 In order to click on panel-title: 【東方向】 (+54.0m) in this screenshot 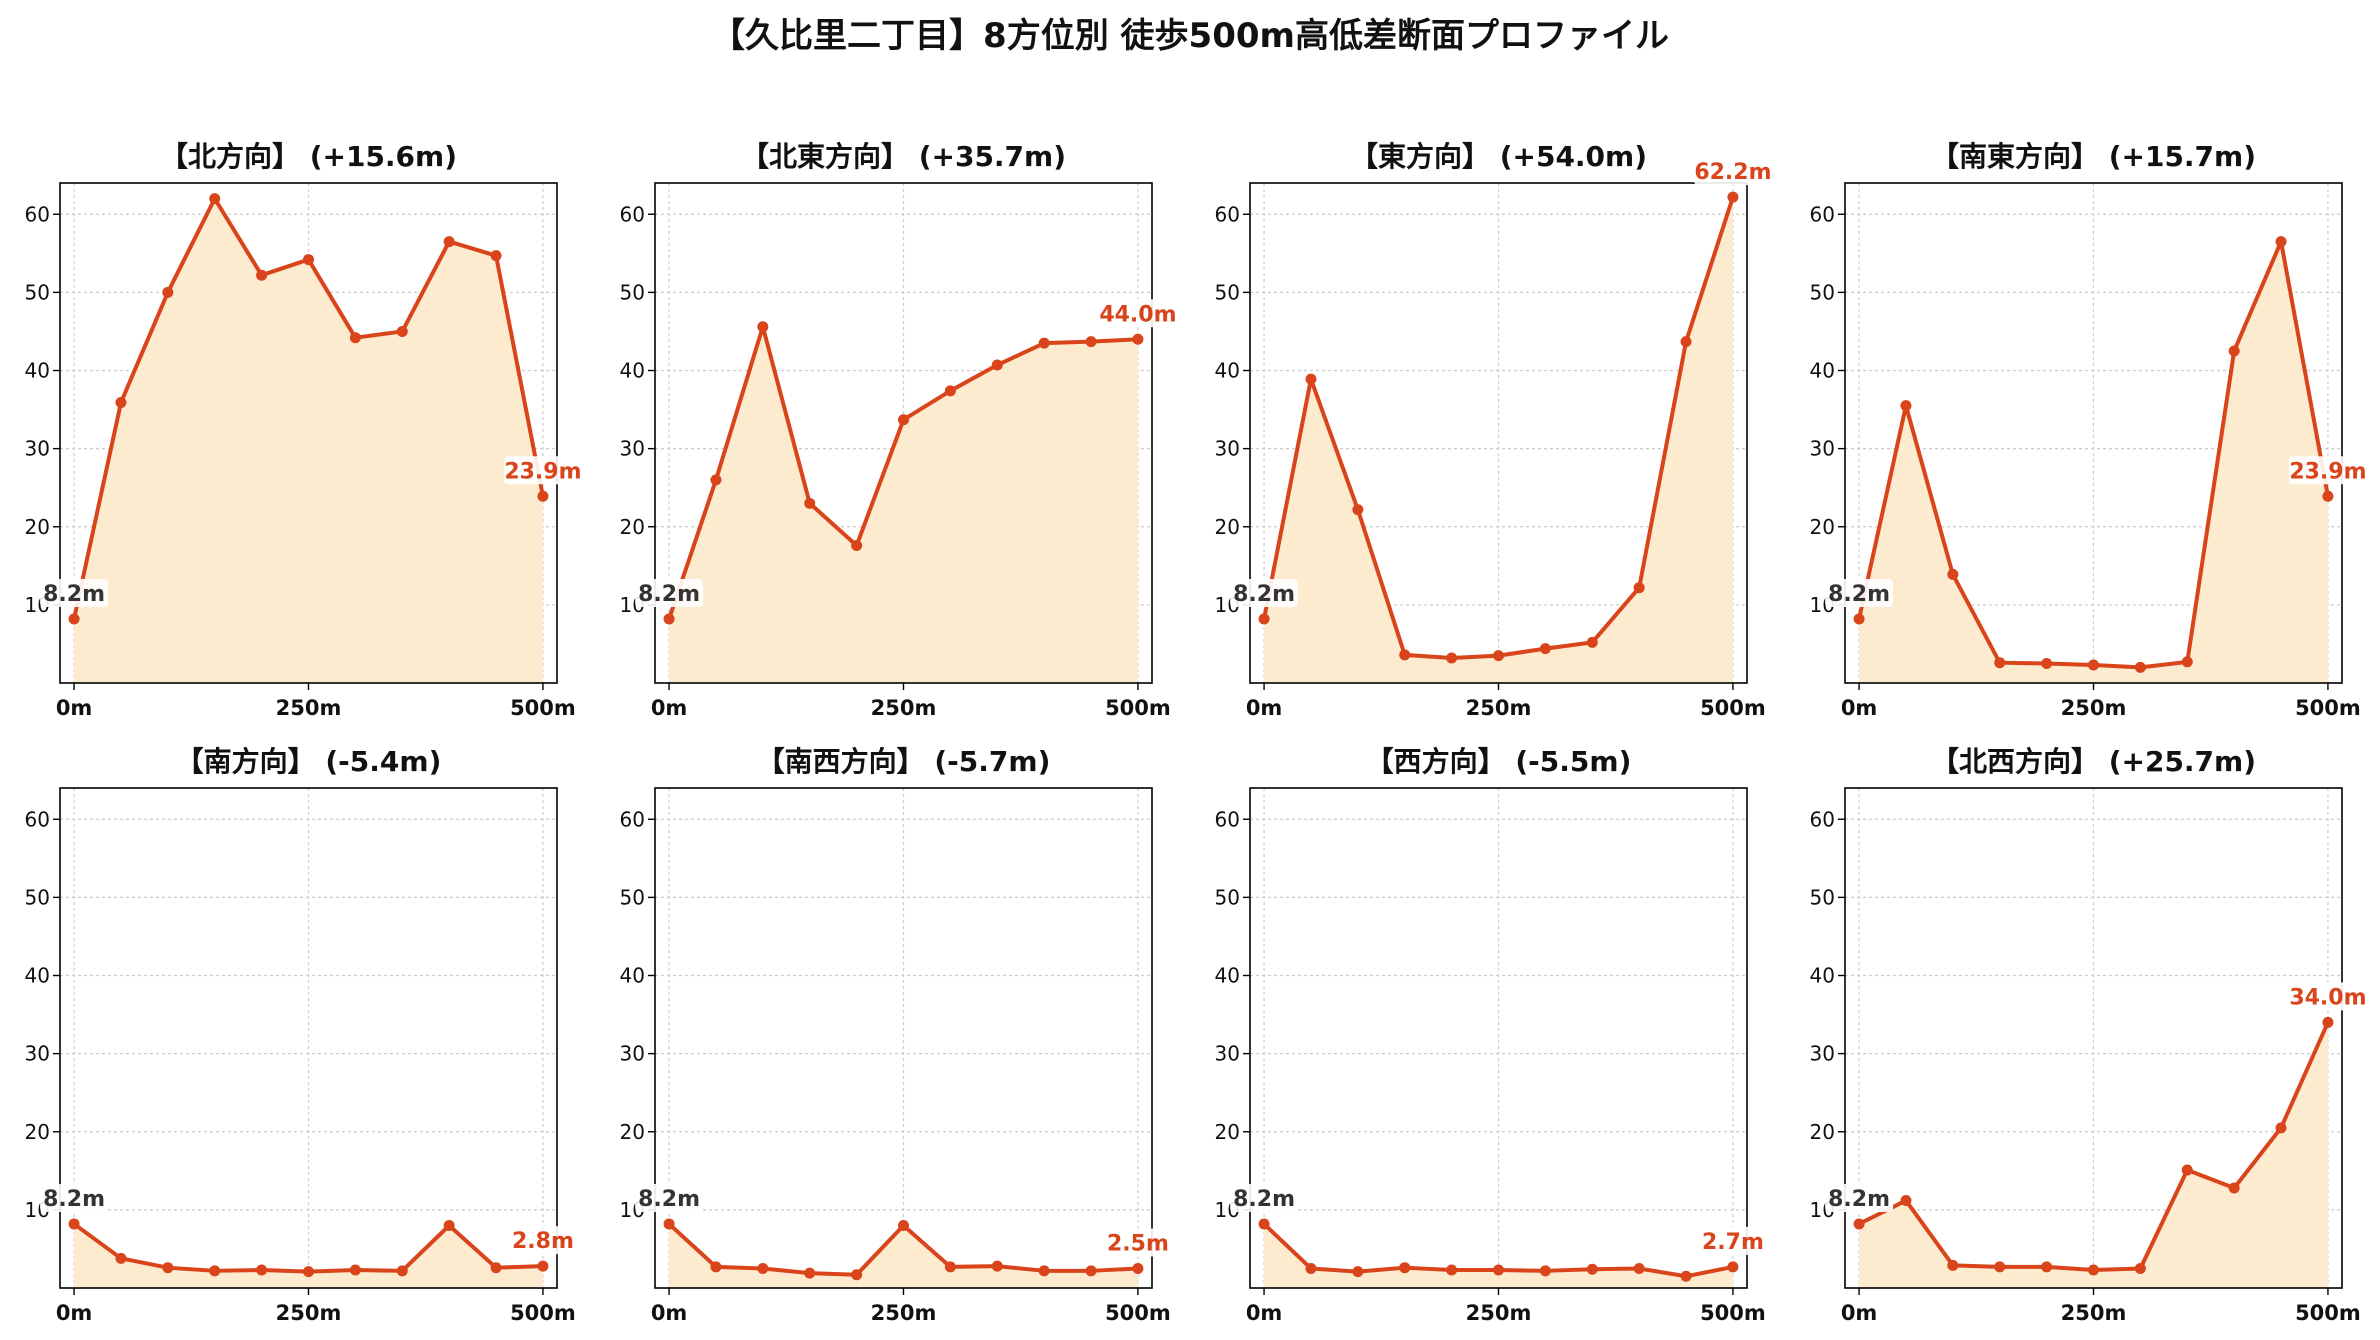, I will do `click(1498, 156)`.